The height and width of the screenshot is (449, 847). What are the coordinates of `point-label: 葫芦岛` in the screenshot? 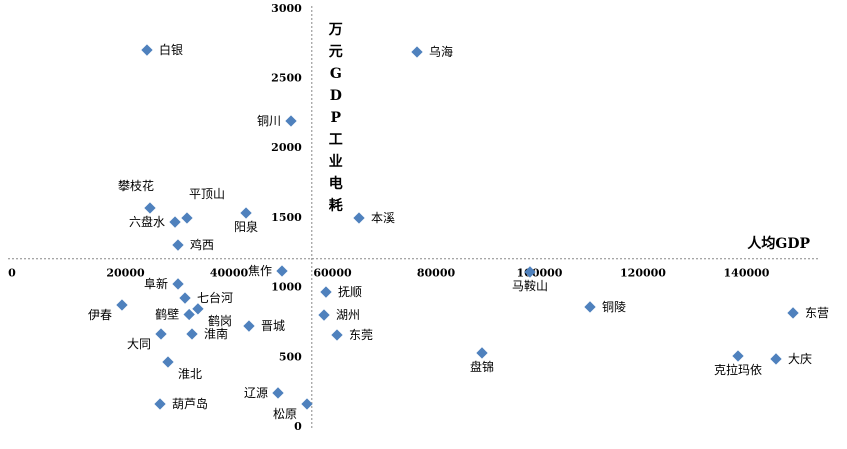 It's located at (190, 403).